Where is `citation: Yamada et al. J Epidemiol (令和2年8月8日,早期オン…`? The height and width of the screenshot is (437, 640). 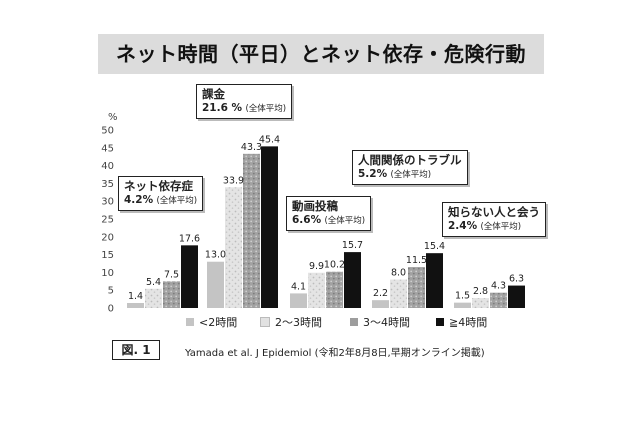 citation: Yamada et al. J Epidemiol (令和2年8月8日,早期オン… is located at coordinates (335, 353).